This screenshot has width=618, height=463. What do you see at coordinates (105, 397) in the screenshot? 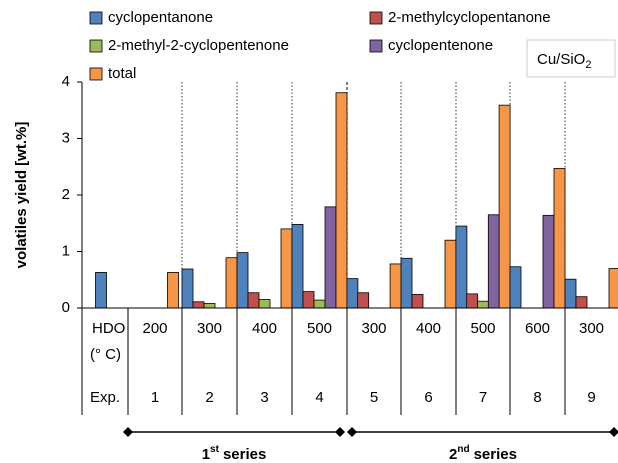
I see `category-label: Exp.` at bounding box center [105, 397].